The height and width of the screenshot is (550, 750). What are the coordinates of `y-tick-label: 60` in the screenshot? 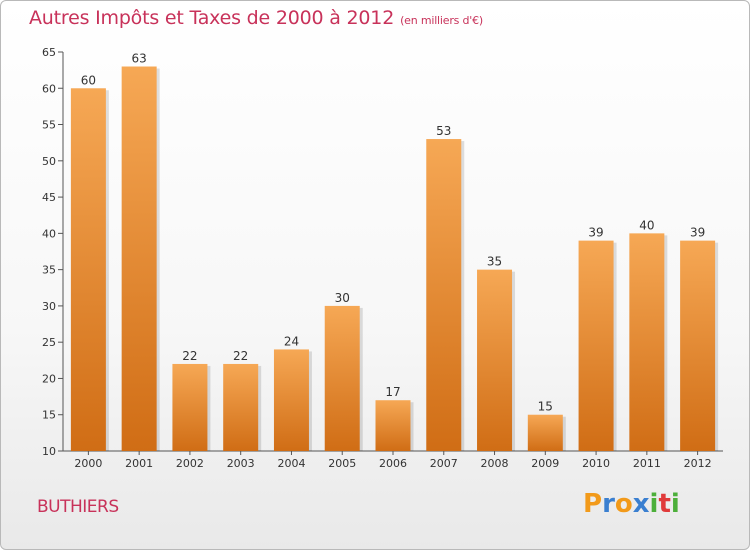 It's located at (49, 88).